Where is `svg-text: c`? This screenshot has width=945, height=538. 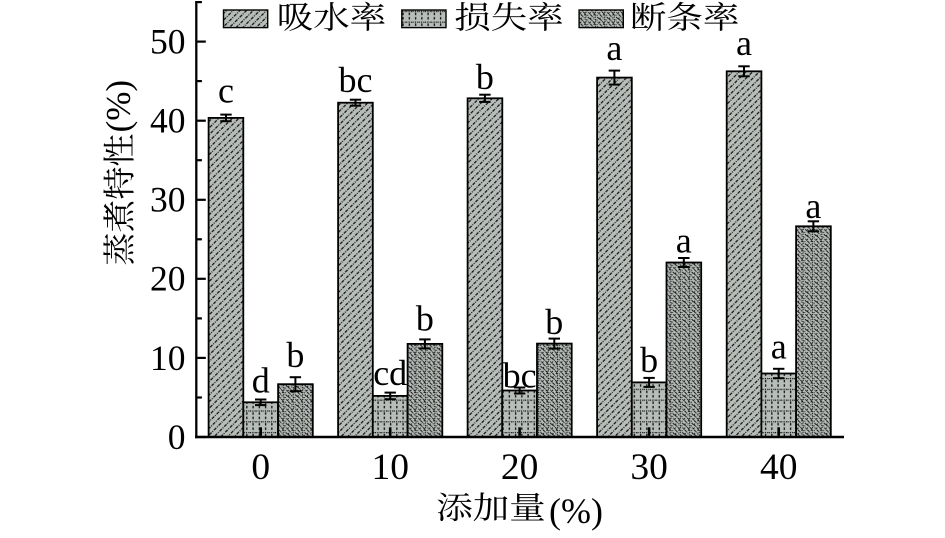 svg-text: c is located at coordinates (226, 91).